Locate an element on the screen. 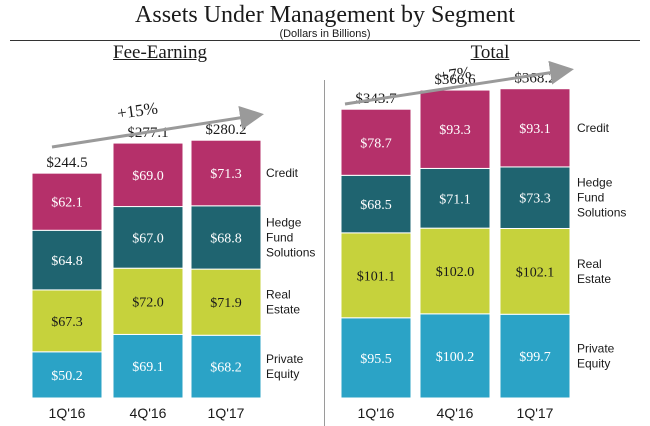 The image size is (650, 426). total-bar-3-private-equity is located at coordinates (535, 356).